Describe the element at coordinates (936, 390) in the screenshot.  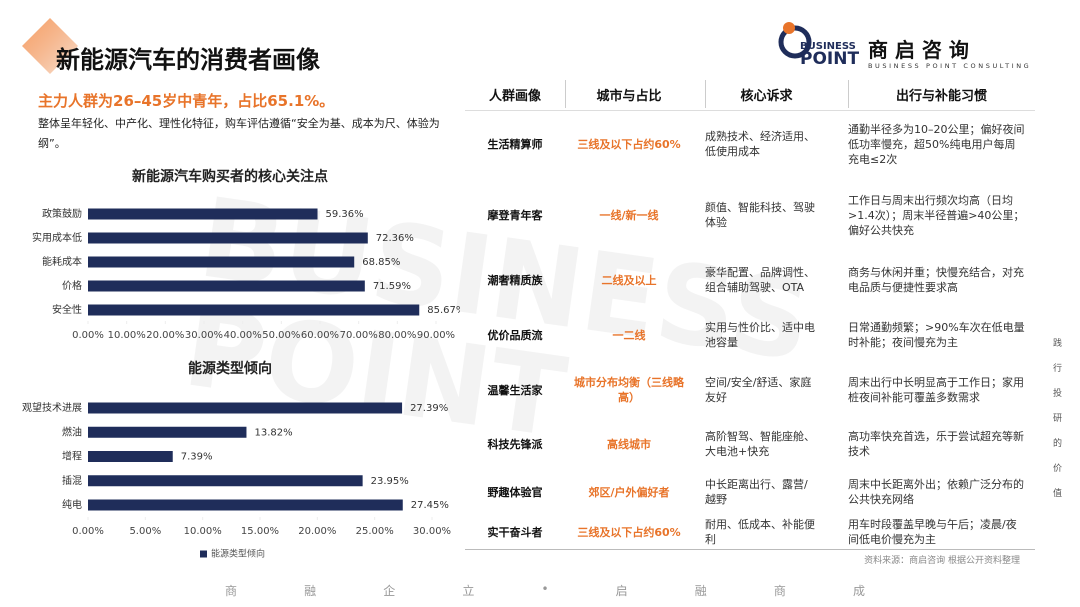
I see `table-cell: 周末出行中长明显高于工作日；家用桩夜间补能可覆盖多数需求` at that location.